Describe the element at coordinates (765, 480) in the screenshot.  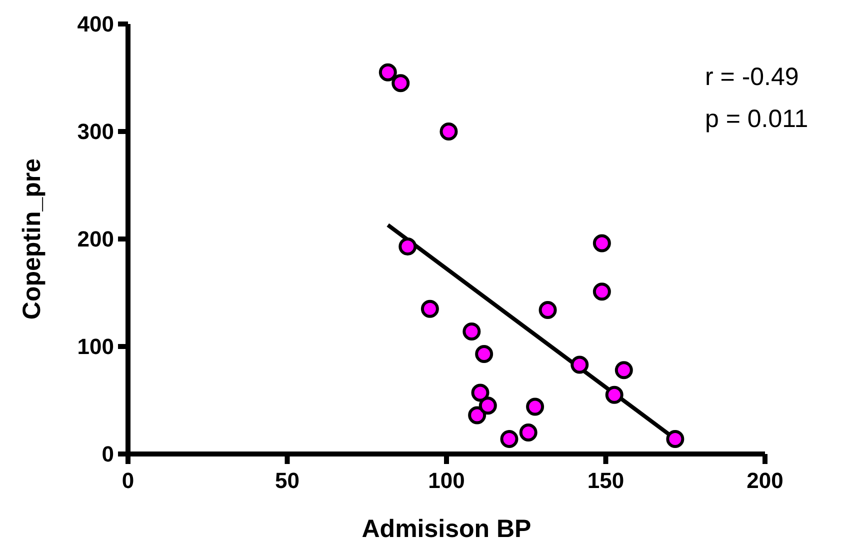
I see `x-tick-label: 200` at that location.